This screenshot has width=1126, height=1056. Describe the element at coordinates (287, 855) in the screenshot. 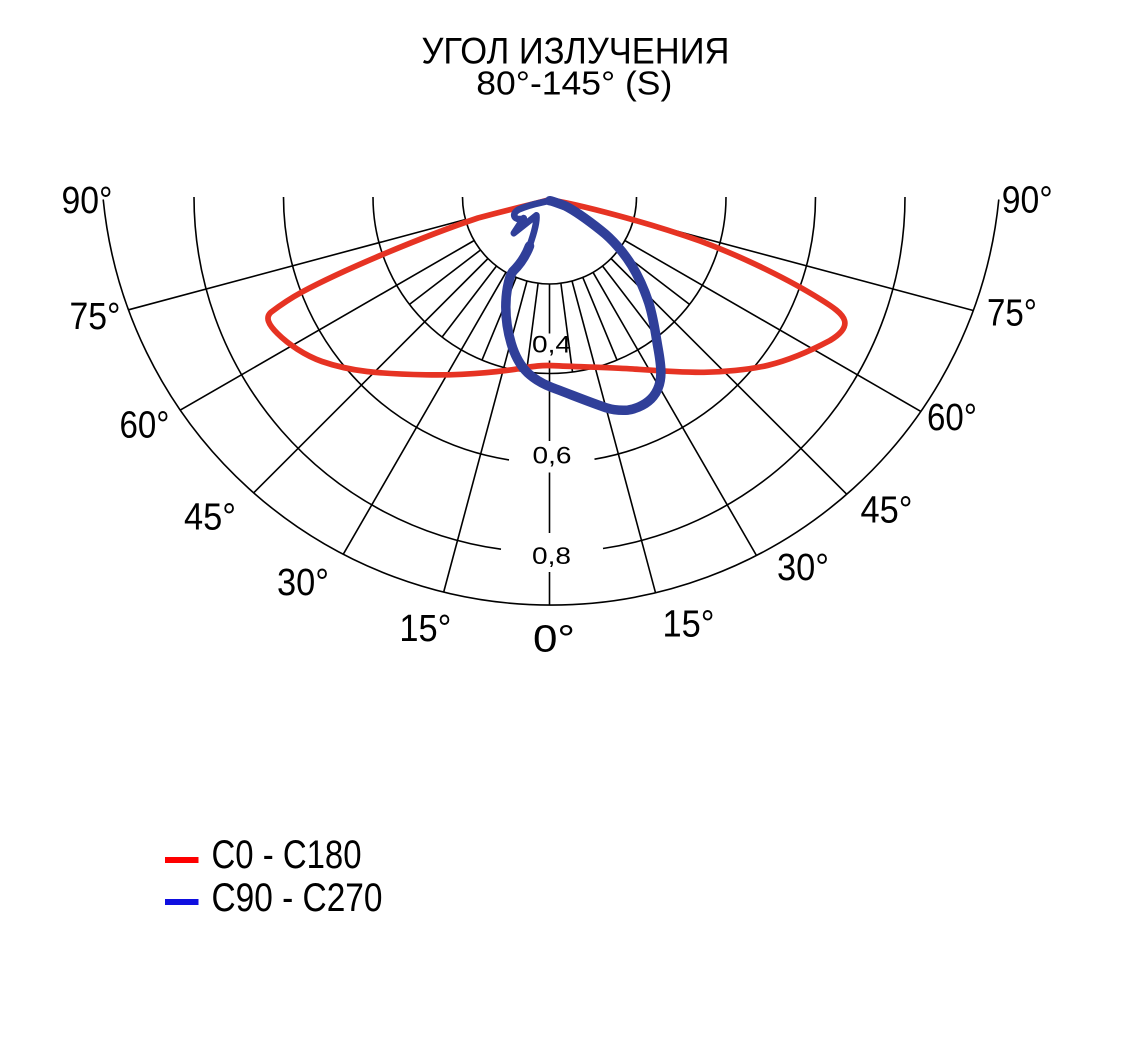

I see `svg-text: C0 - C180` at that location.